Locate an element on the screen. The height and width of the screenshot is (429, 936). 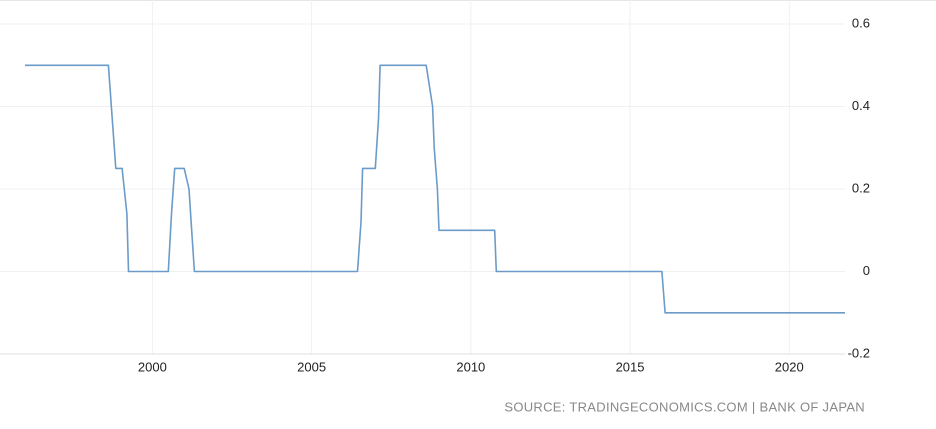
x-tick-label: 2005 is located at coordinates (311, 366).